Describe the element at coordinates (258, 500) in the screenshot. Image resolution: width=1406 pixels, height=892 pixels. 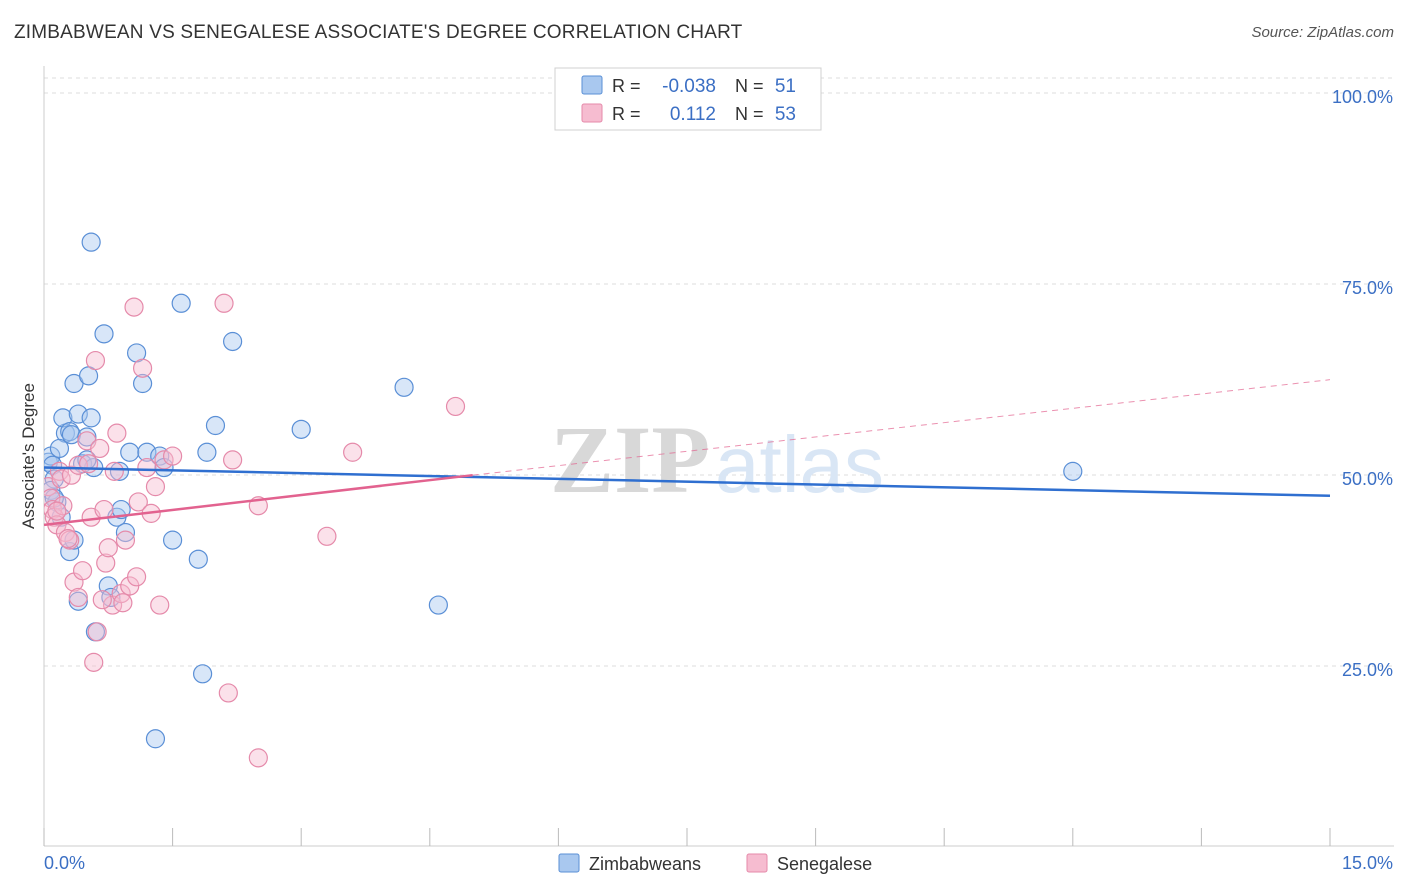
I see `senegalese-trend-line` at that location.